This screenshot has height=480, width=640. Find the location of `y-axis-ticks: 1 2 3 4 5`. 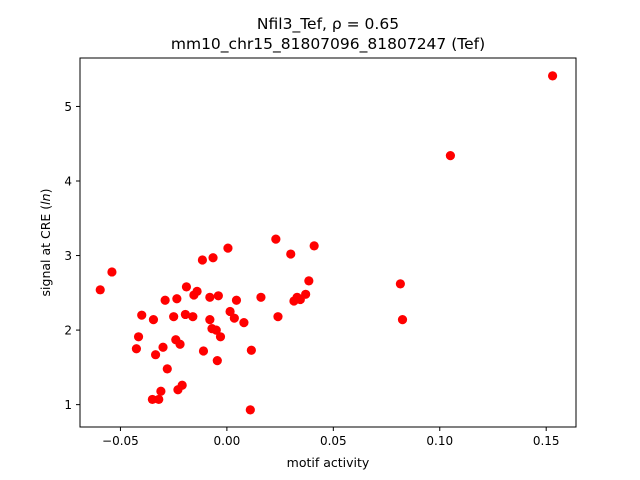

y-axis-ticks: 1 2 3 4 5 is located at coordinates (72, 256).